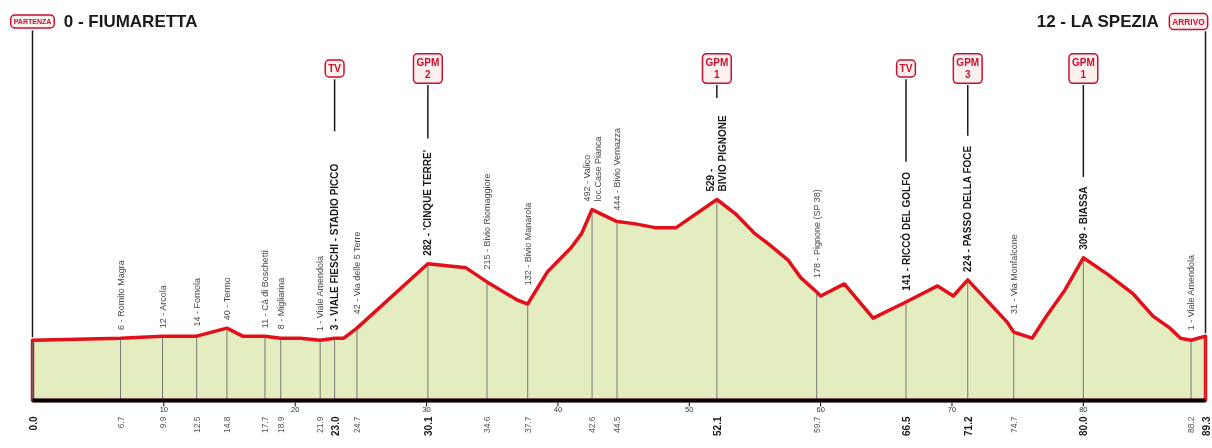 The width and height of the screenshot is (1212, 448). I want to click on ref-line-label: 9.9, so click(162, 422).